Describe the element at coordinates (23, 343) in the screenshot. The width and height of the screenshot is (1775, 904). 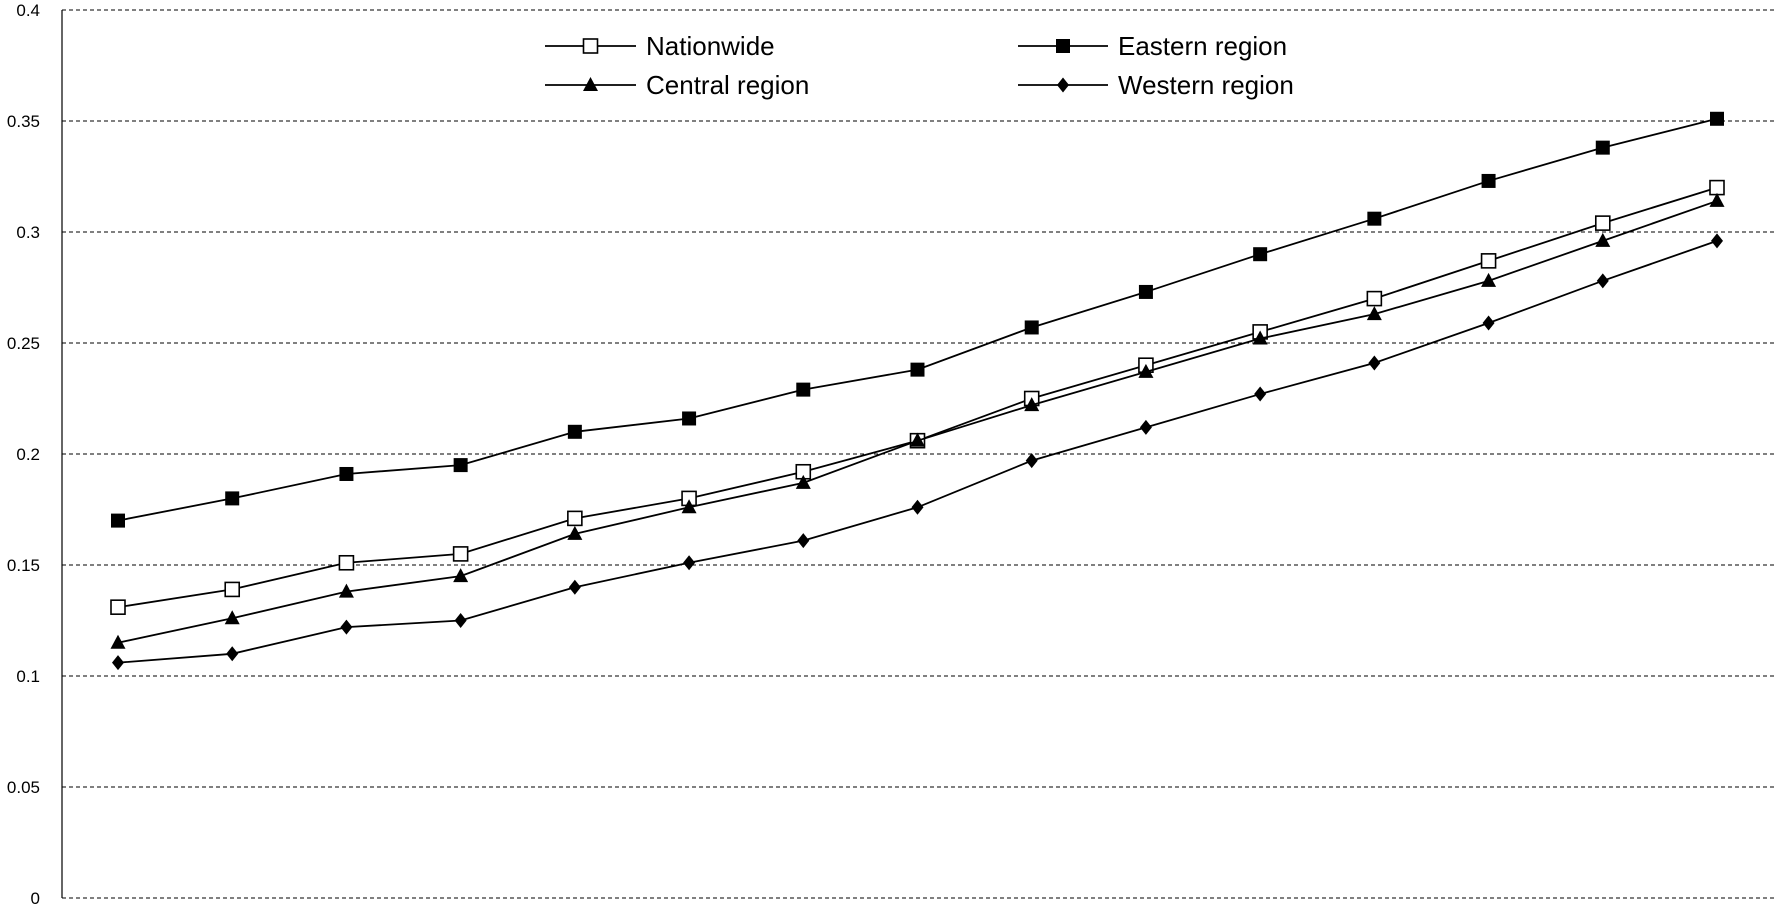
I see `y-tick-label: 0.25` at that location.